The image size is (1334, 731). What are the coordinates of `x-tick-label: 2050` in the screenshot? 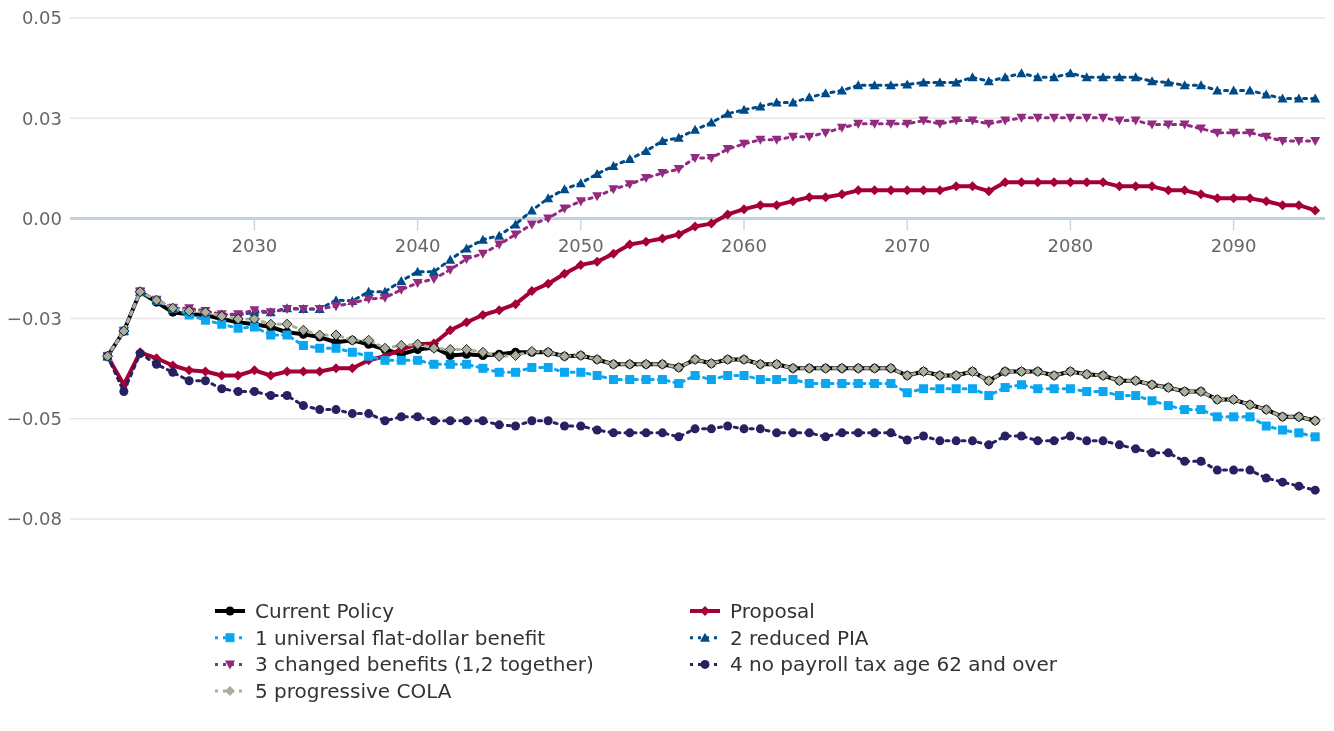 It's located at (580, 246).